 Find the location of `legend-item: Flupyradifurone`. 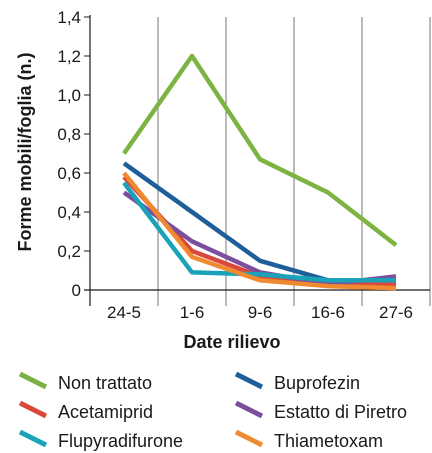

legend-item: Flupyradifurone is located at coordinates (100, 440).